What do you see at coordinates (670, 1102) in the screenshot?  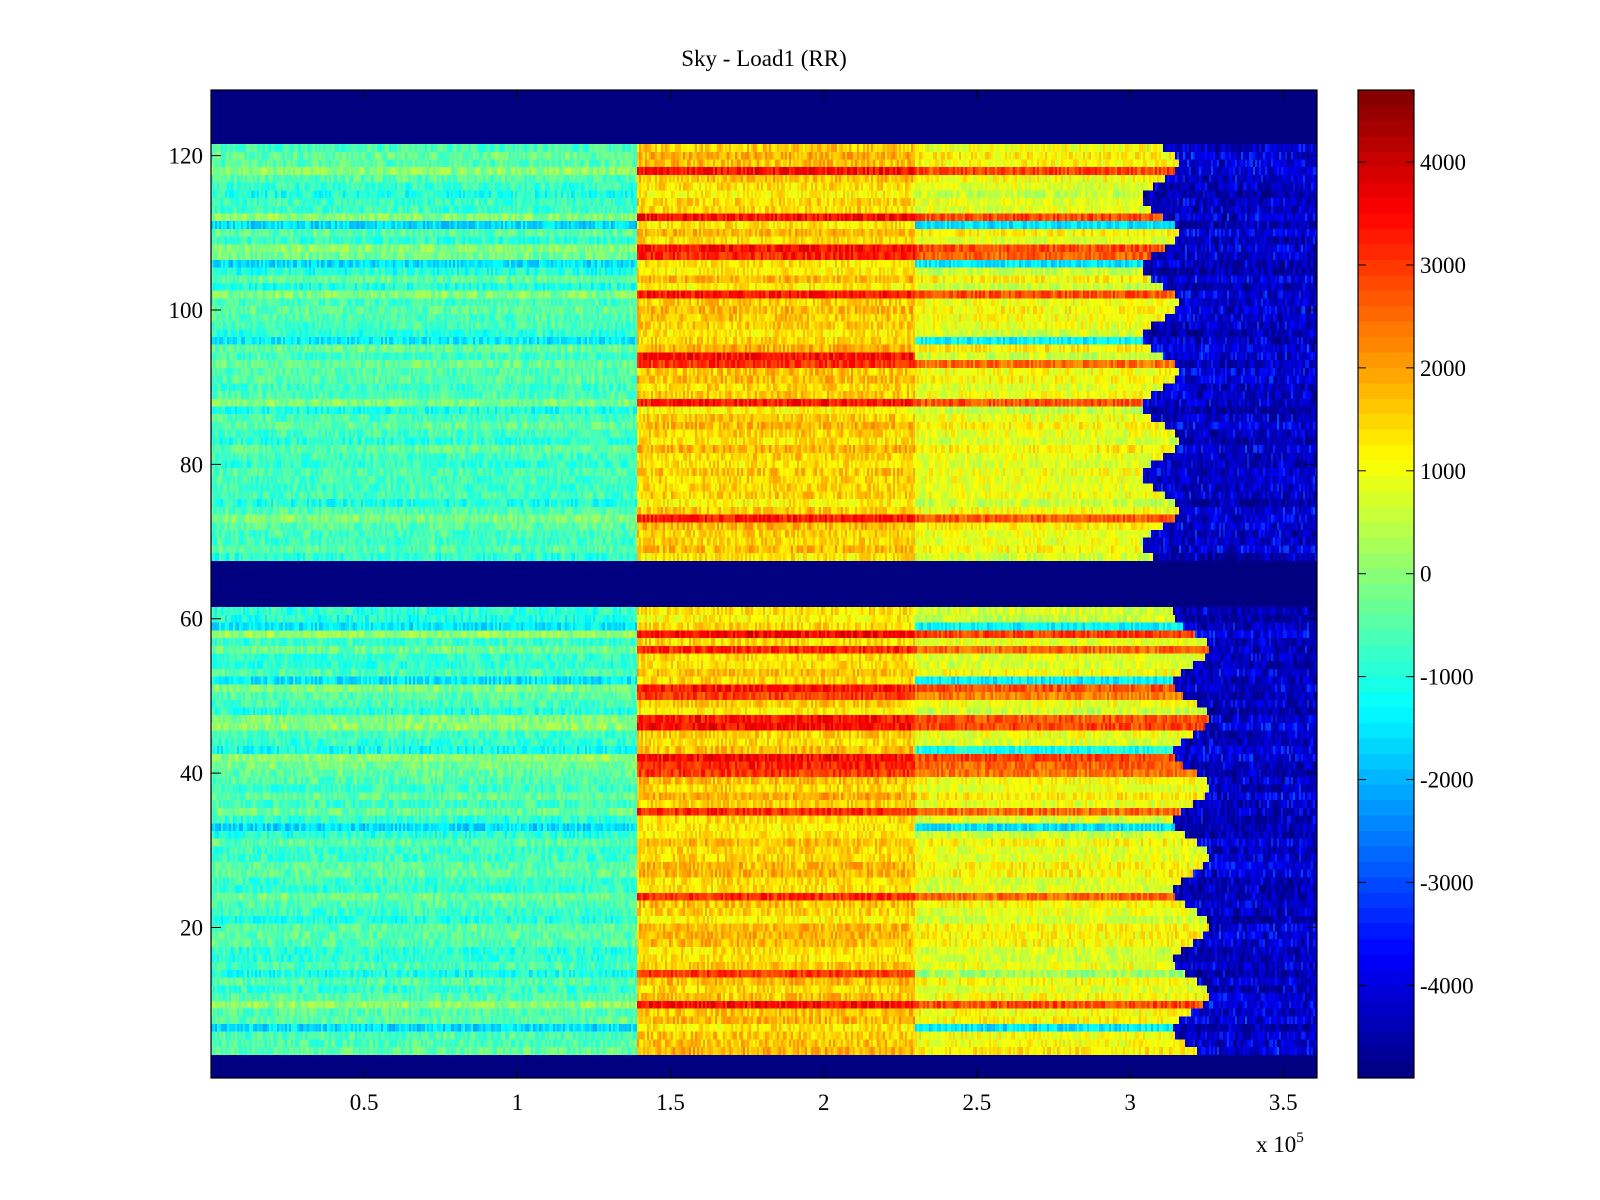 I see `x-tick-label: 1.5` at bounding box center [670, 1102].